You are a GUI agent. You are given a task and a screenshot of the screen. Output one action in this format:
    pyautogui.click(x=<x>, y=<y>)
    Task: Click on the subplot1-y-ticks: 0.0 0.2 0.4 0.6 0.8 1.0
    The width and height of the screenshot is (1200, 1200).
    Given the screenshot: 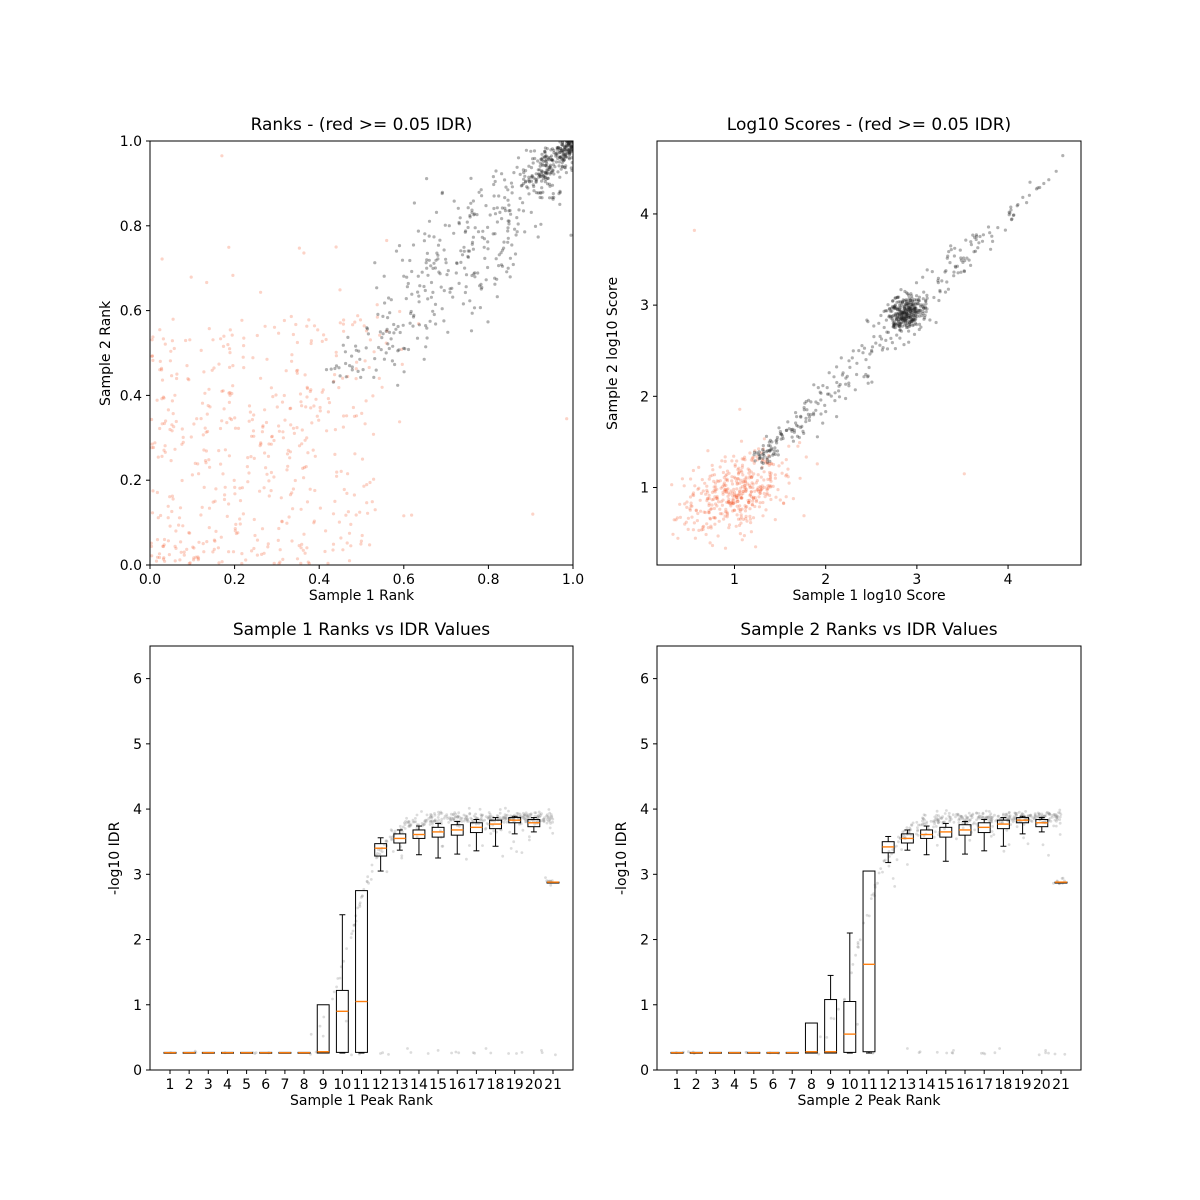 What is the action you would take?
    pyautogui.click(x=135, y=354)
    